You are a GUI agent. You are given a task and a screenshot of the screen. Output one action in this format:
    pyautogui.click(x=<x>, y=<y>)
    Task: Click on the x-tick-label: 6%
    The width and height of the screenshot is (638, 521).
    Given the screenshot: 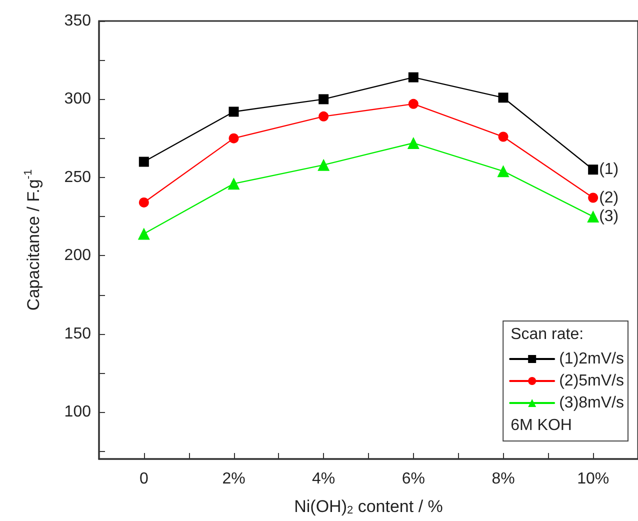 What is the action you would take?
    pyautogui.click(x=413, y=479)
    